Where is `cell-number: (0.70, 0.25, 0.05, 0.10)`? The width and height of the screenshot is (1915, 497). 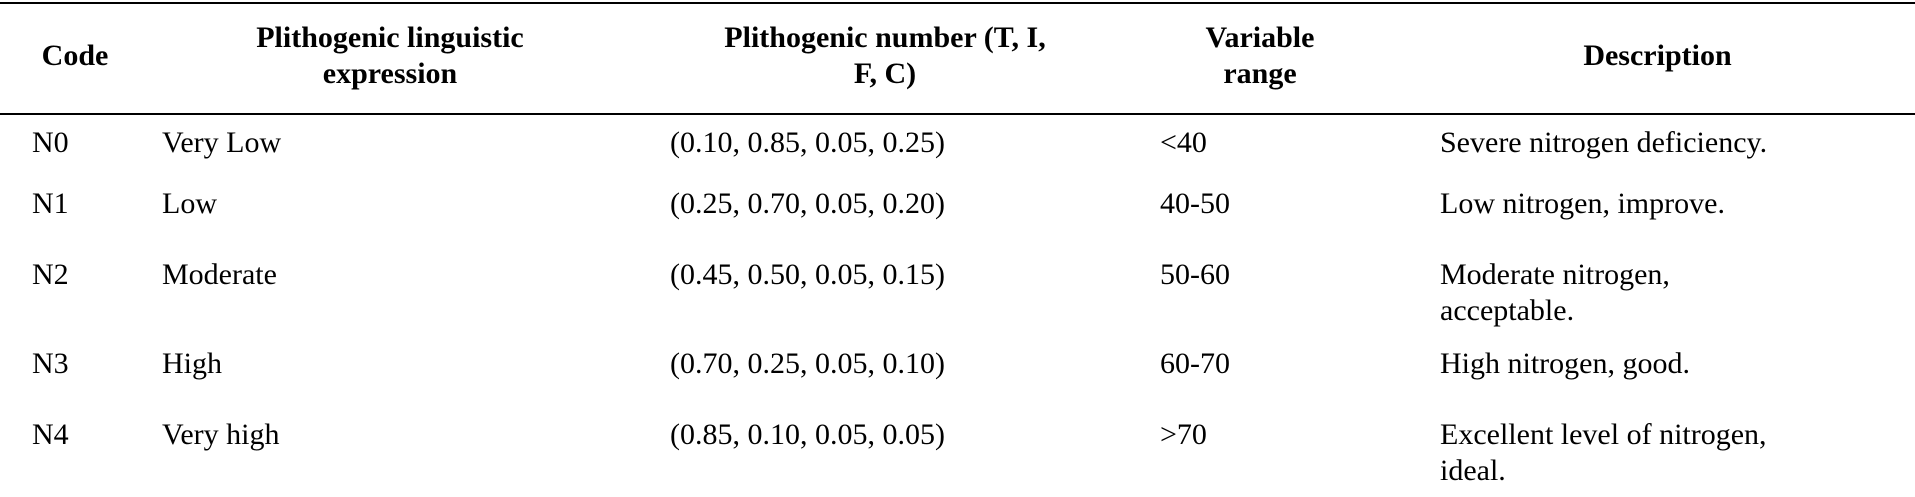 cell-number: (0.70, 0.25, 0.05, 0.10) is located at coordinates (807, 363).